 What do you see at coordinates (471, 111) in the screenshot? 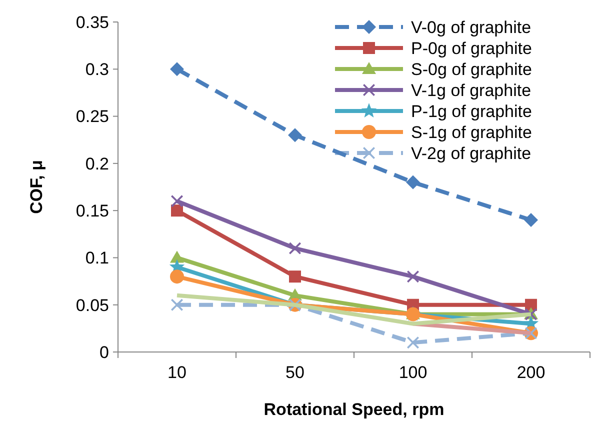
I see `legend-label: P-1g of graphite` at bounding box center [471, 111].